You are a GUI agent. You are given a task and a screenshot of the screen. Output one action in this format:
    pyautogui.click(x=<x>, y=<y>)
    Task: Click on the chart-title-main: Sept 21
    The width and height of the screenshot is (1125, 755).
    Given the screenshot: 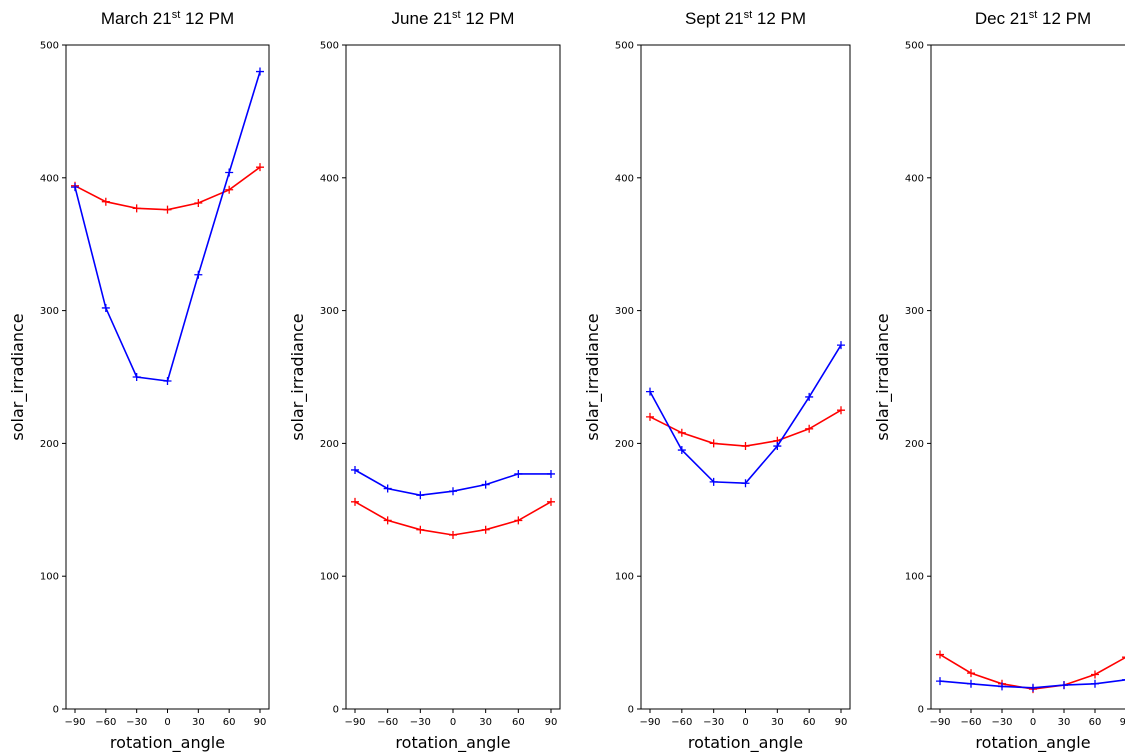 What is the action you would take?
    pyautogui.click(x=714, y=18)
    